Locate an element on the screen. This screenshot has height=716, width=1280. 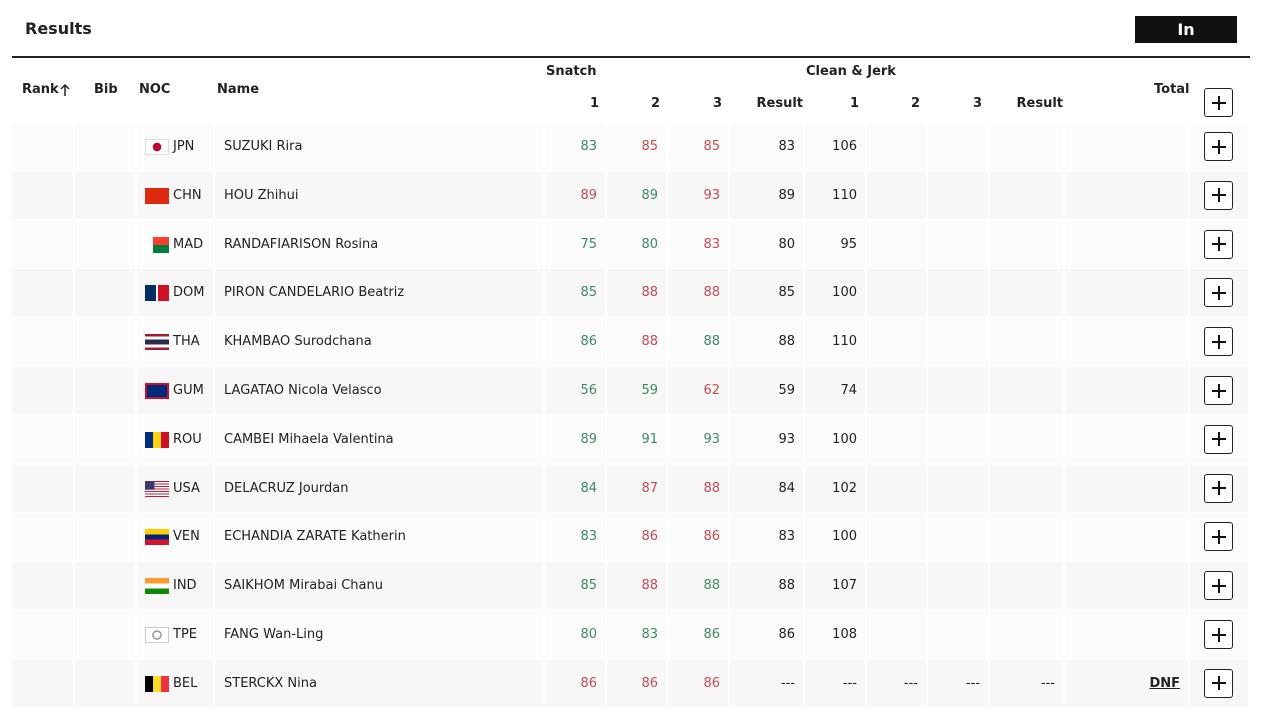
table-row: JPN SUZUKI Rira 83 85 85 83 106 is located at coordinates (631, 146).